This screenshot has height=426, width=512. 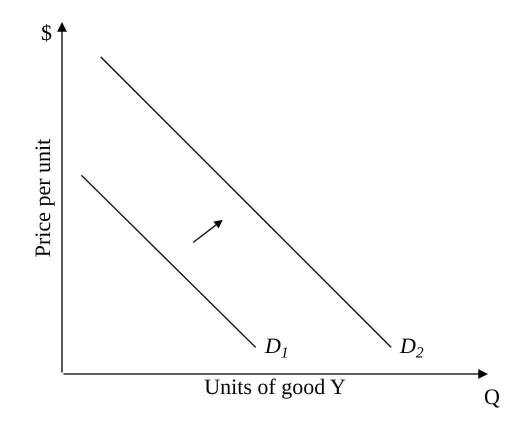 What do you see at coordinates (411, 347) in the screenshot?
I see `series-label: D$_{2}$` at bounding box center [411, 347].